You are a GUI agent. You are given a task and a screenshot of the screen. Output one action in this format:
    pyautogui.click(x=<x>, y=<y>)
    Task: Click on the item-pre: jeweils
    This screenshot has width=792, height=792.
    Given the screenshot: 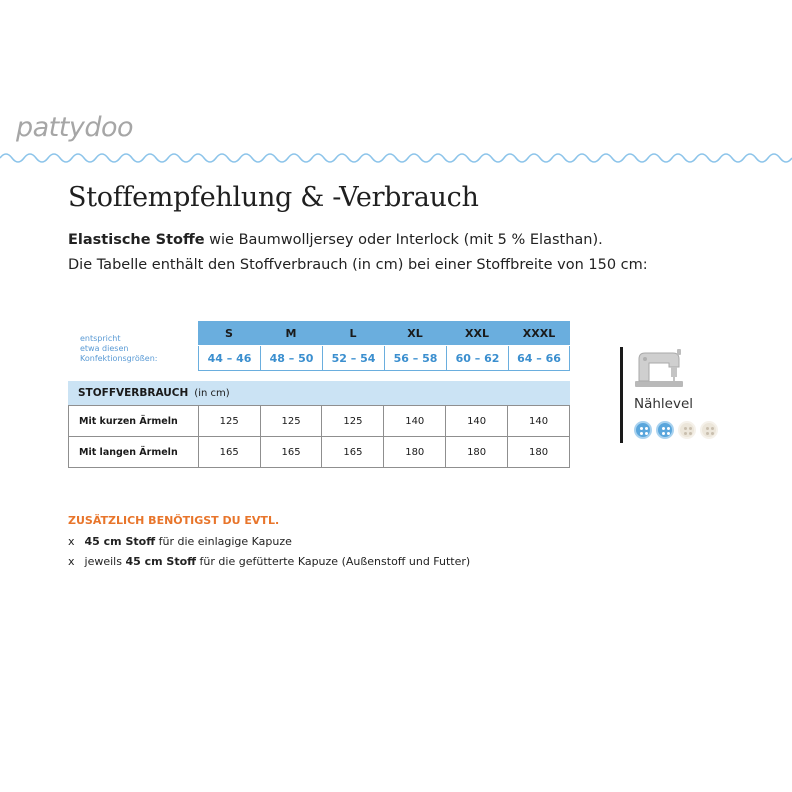 What is the action you would take?
    pyautogui.click(x=105, y=561)
    